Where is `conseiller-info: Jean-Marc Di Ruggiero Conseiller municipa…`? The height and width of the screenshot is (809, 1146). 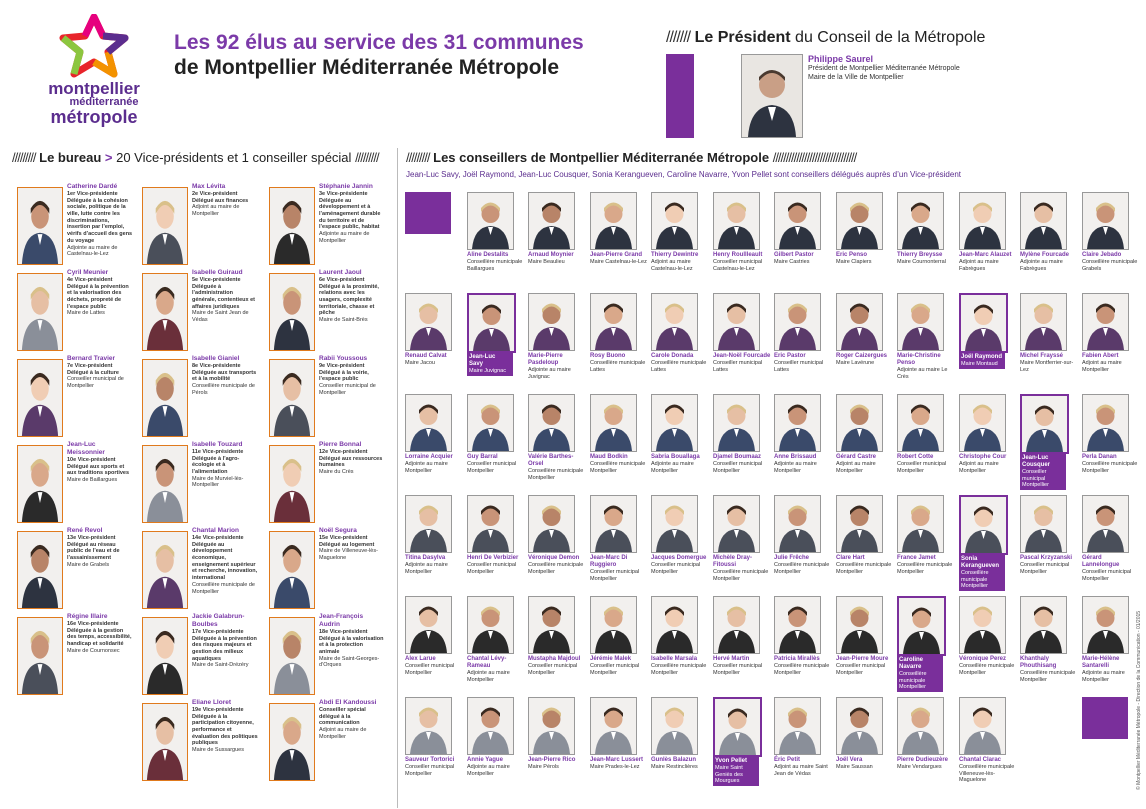
conseiller-info: Jean-Marc Di Ruggiero Conseiller municipa… is located at coordinates (619, 568).